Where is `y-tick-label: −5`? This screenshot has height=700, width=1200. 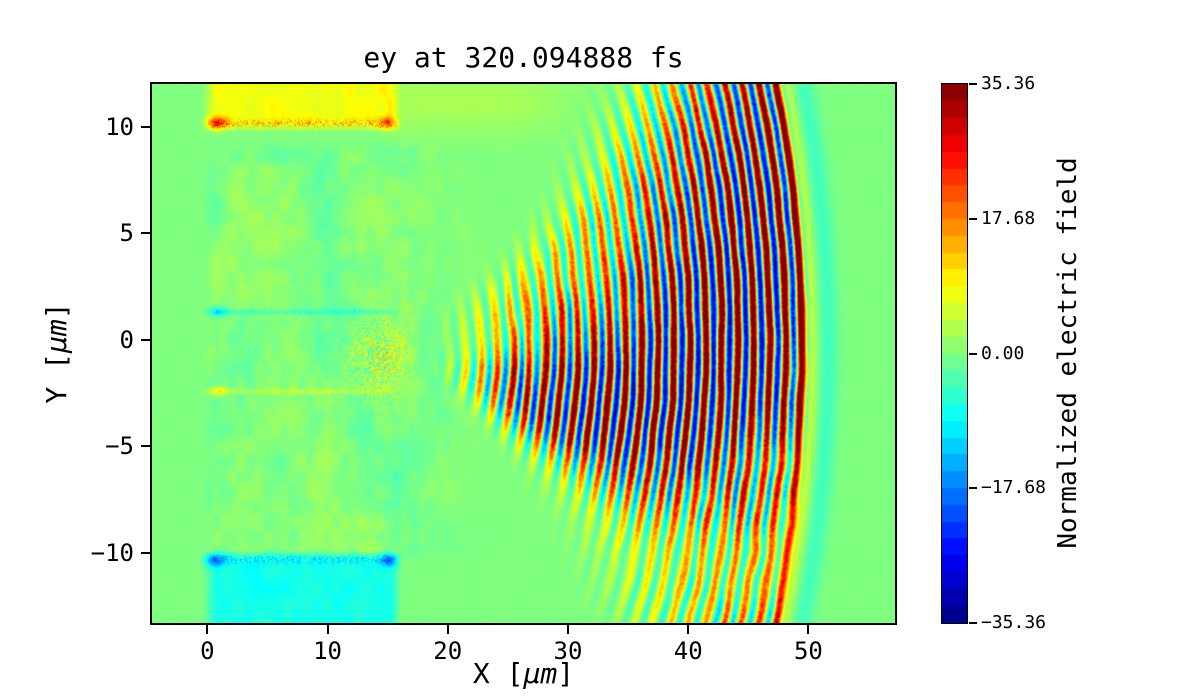
y-tick-label: −5 is located at coordinates (119, 446).